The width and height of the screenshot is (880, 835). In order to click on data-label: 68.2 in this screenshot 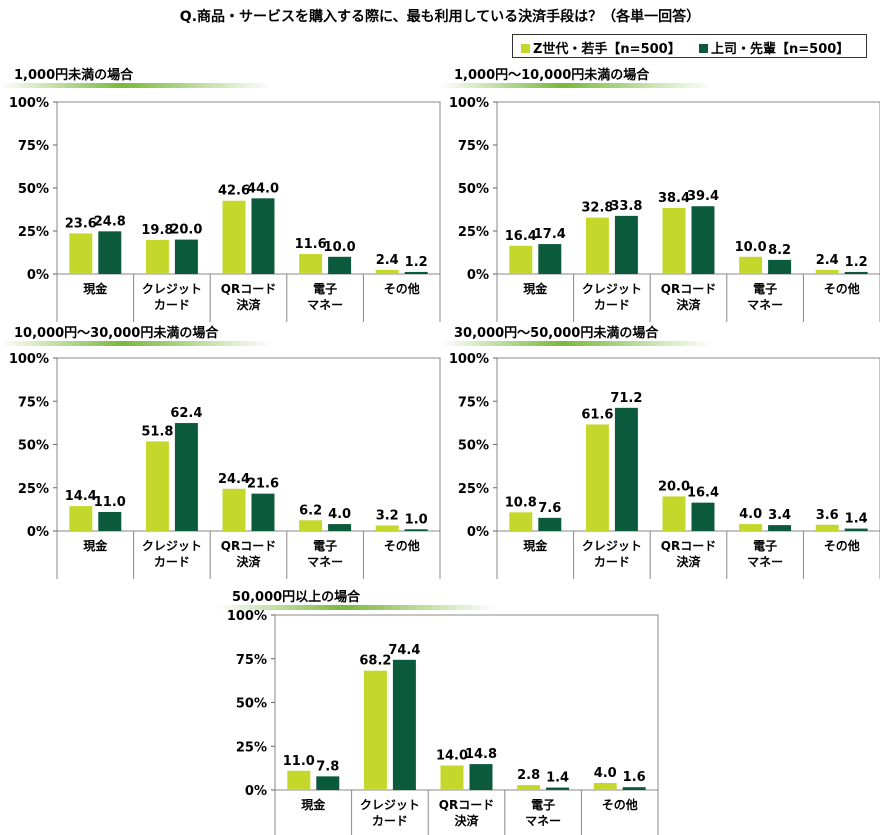, I will do `click(375, 661)`.